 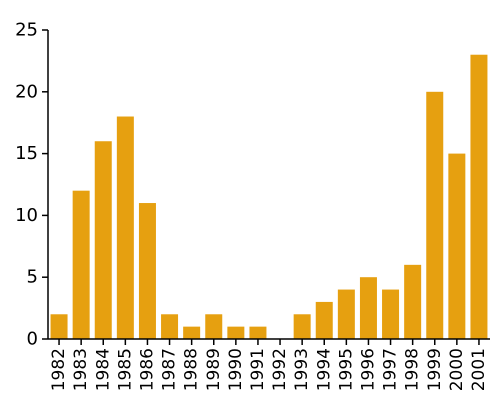 What do you see at coordinates (302, 326) in the screenshot?
I see `bar-1993` at bounding box center [302, 326].